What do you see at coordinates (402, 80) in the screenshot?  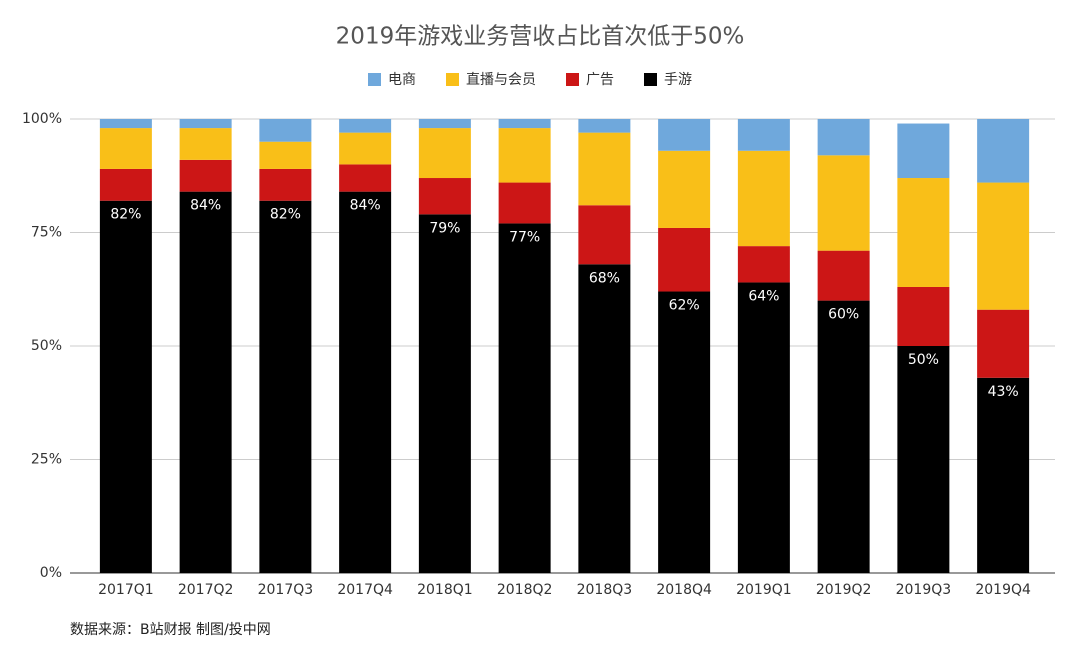 I see `legend-label: 电商` at bounding box center [402, 80].